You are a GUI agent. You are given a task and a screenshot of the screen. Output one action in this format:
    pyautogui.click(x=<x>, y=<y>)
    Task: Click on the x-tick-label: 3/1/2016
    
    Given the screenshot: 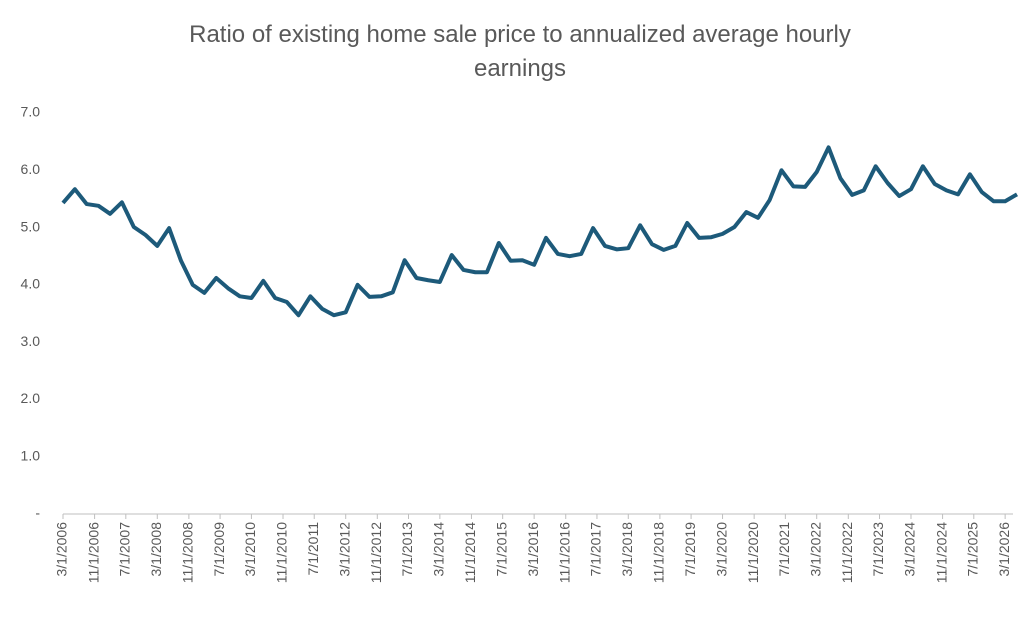 What is the action you would take?
    pyautogui.click(x=533, y=549)
    